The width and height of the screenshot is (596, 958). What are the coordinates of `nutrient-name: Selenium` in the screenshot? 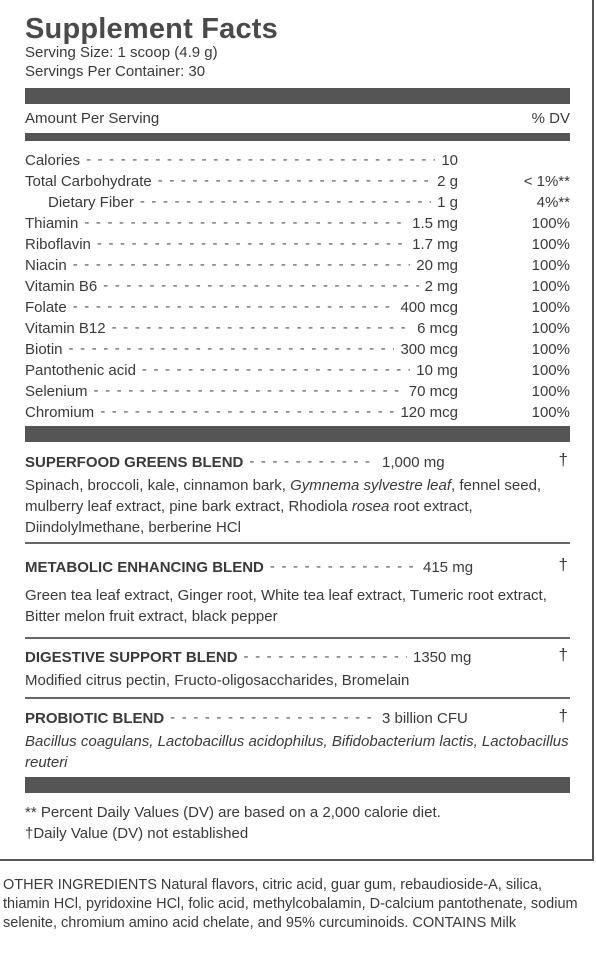 It's located at (56, 391).